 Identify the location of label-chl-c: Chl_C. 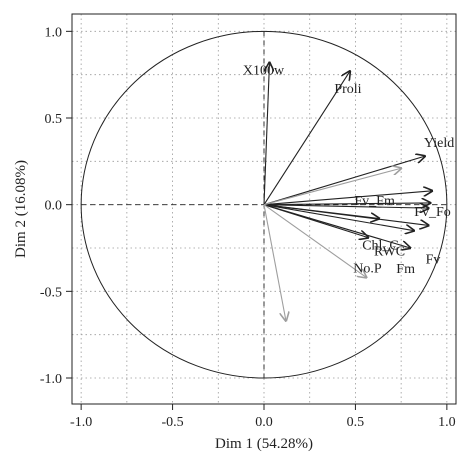
(380, 246).